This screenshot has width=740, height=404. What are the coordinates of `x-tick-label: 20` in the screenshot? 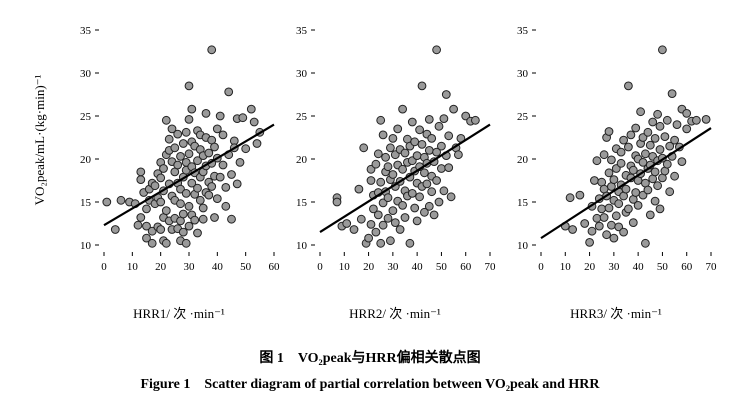 It's located at (161, 267).